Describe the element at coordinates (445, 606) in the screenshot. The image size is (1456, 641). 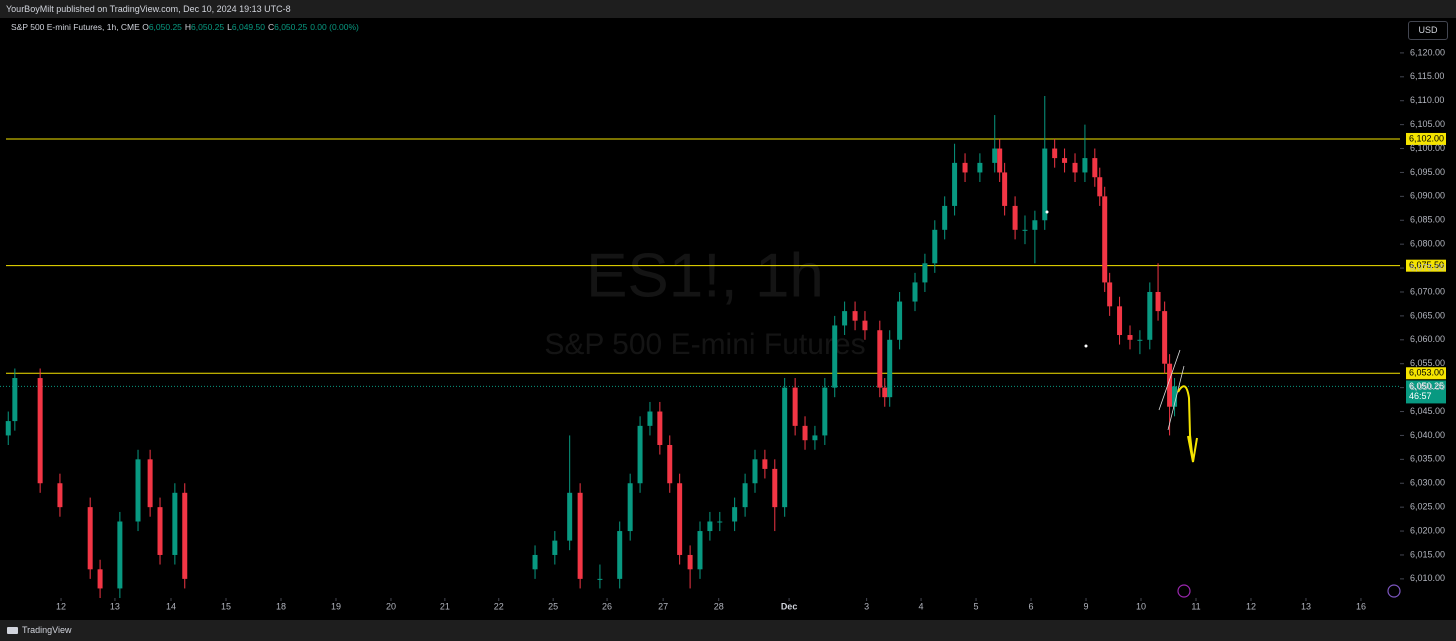
I see `x-tick-label: 21` at that location.